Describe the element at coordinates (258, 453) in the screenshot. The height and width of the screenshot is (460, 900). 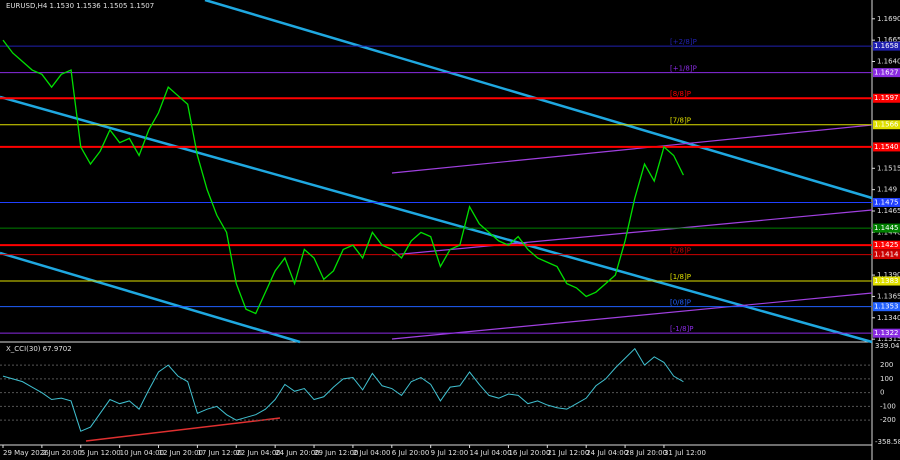
I see `x-tick-label: 22 Jun 04:00` at that location.